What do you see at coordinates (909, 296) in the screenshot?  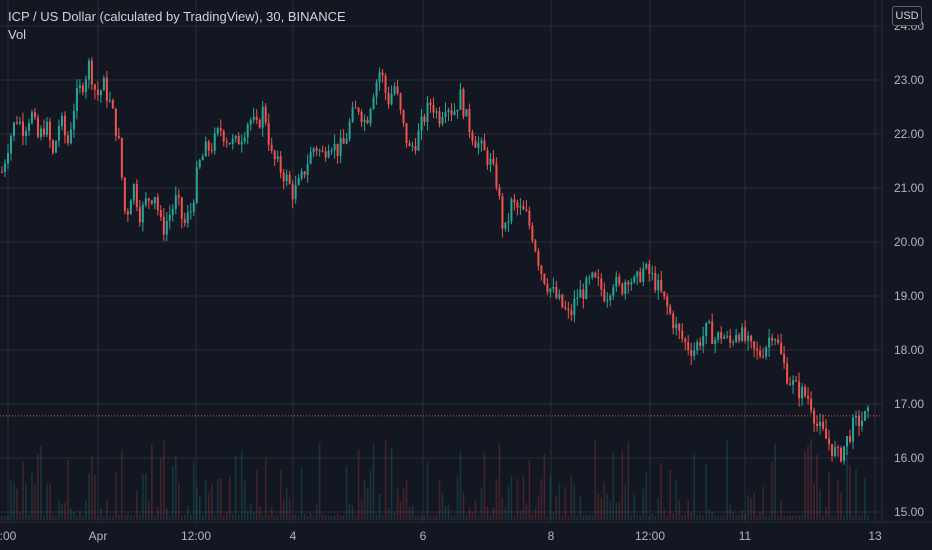 I see `y-tick-label: 19.00` at bounding box center [909, 296].